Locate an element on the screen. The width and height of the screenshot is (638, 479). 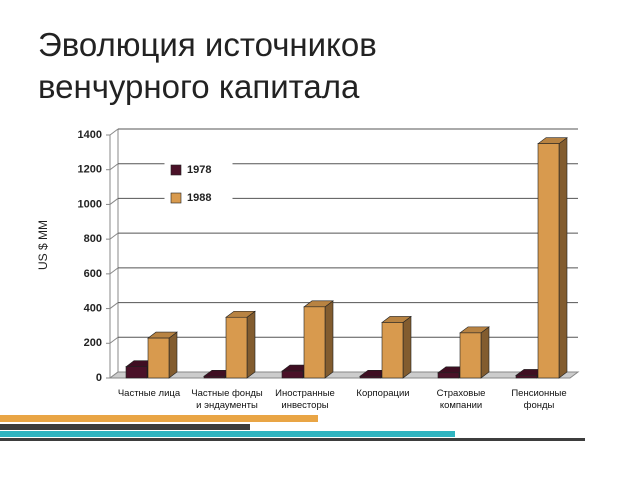
x-tick-label: Корпорации is located at coordinates (383, 393).